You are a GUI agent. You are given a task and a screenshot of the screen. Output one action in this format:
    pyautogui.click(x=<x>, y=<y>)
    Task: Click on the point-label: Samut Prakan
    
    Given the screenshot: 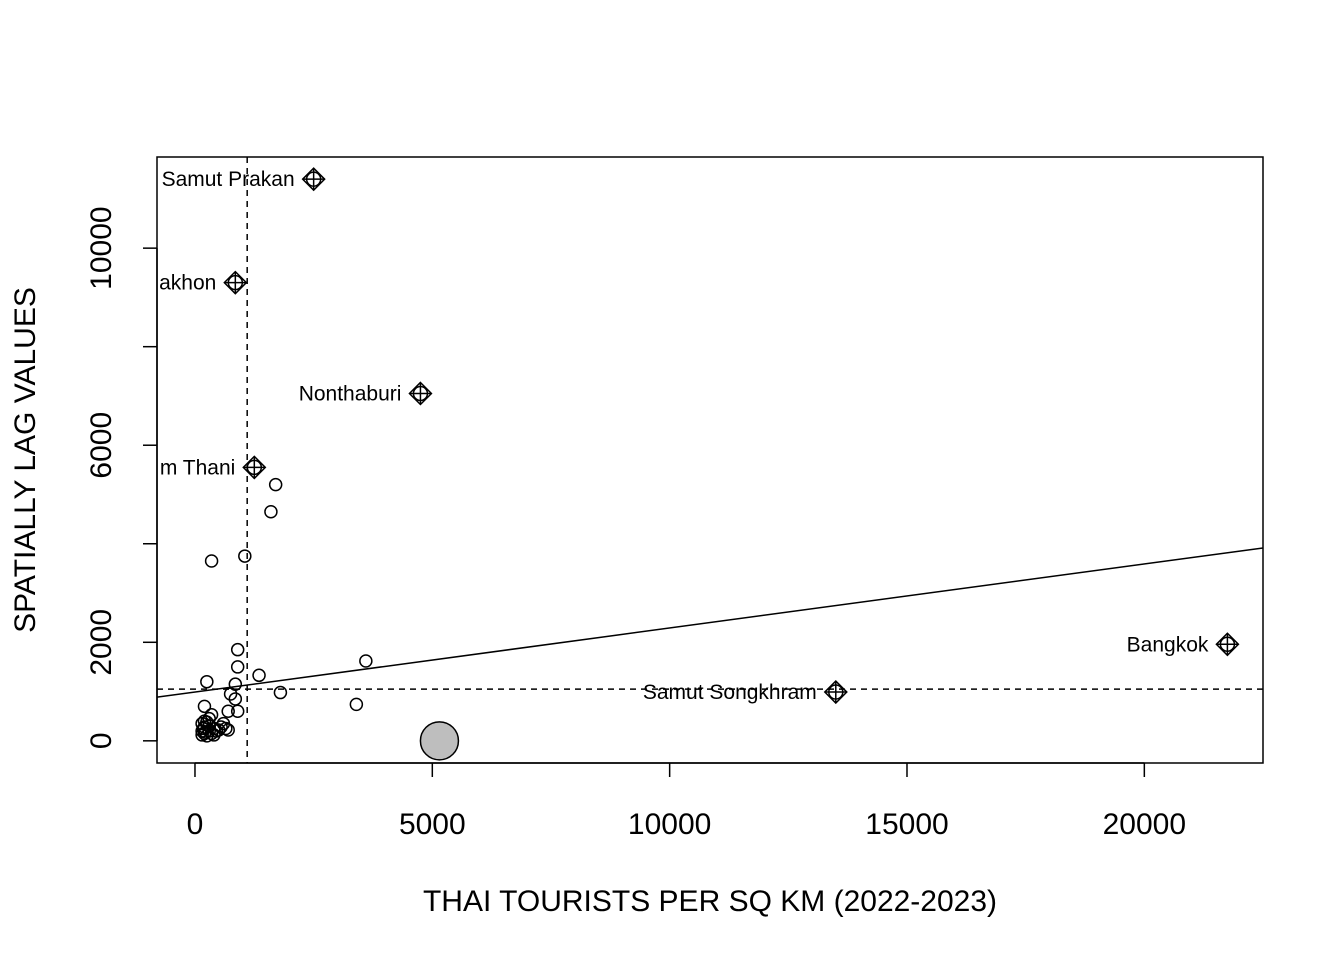 What is the action you would take?
    pyautogui.click(x=228, y=179)
    